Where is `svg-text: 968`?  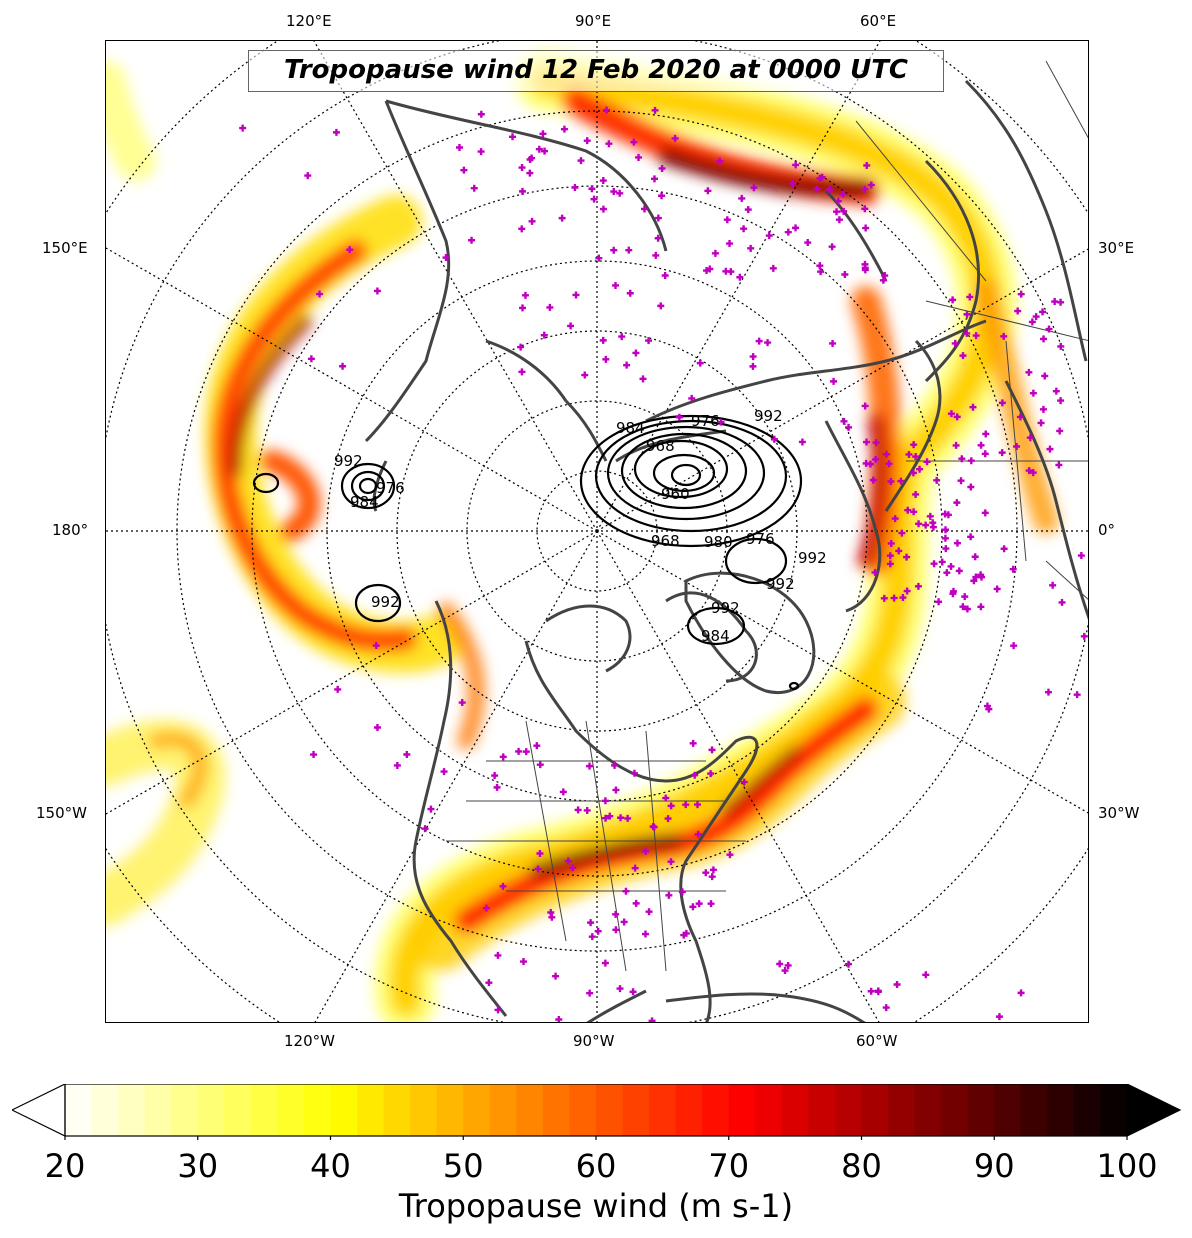 svg-text: 968 is located at coordinates (660, 446).